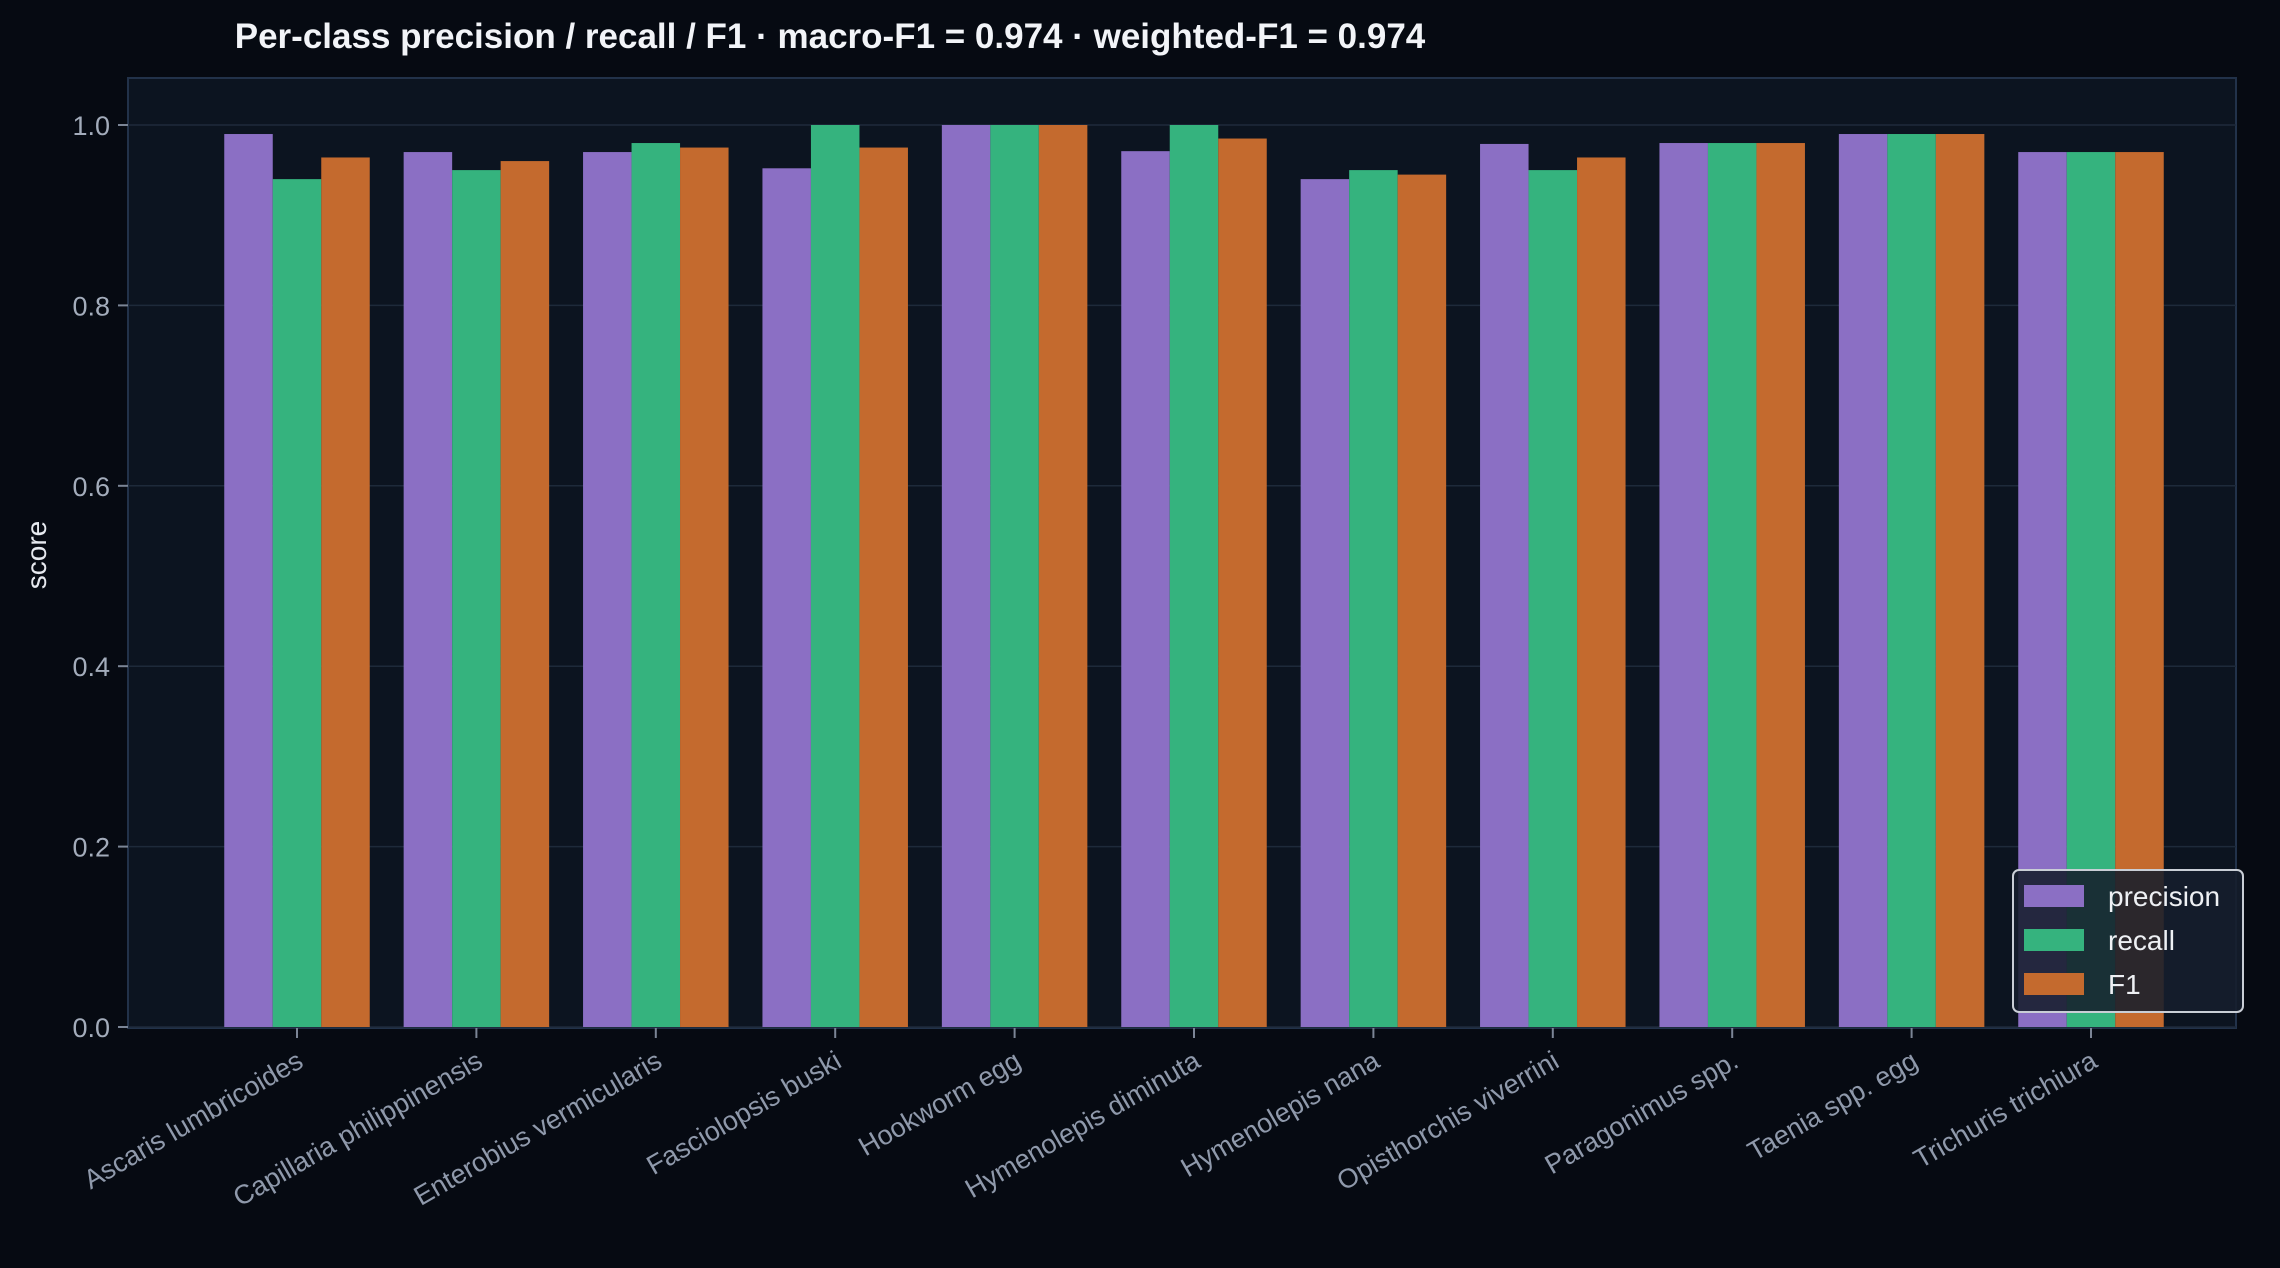  Describe the element at coordinates (91, 126) in the screenshot. I see `y-tick-label: 1.0` at that location.